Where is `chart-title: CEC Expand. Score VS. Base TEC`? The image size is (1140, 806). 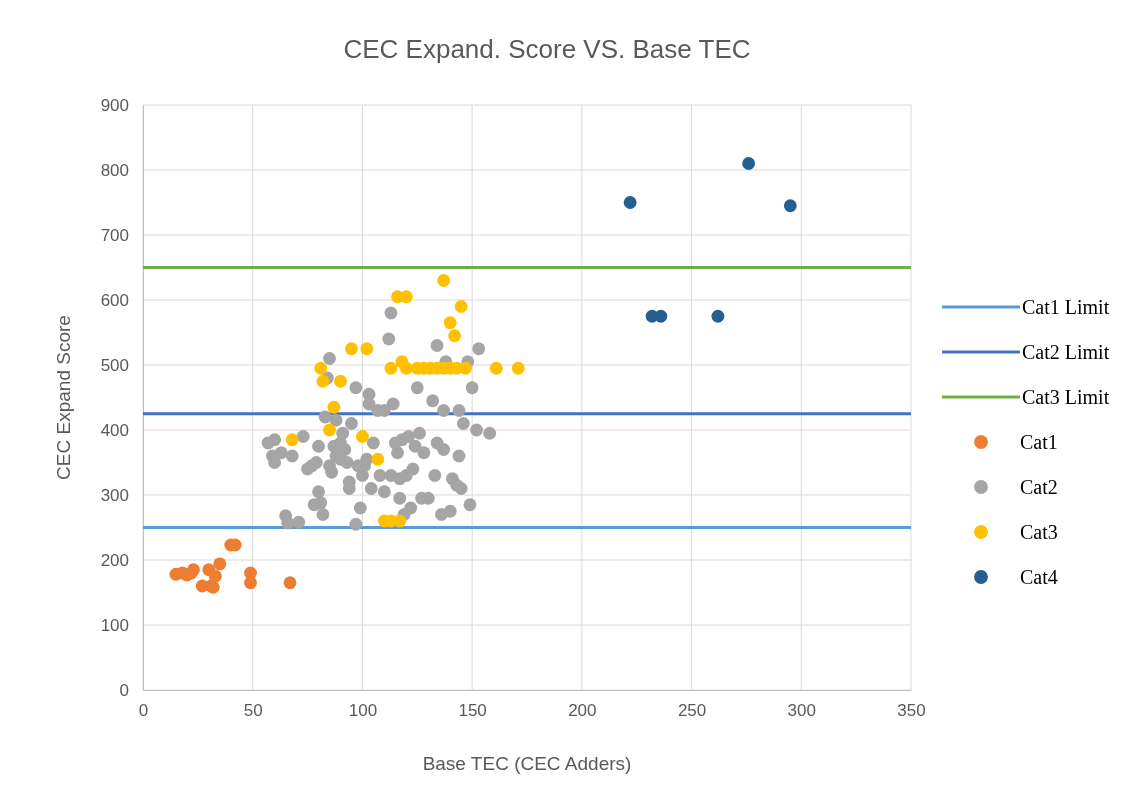 chart-title: CEC Expand. Score VS. Base TEC is located at coordinates (547, 49).